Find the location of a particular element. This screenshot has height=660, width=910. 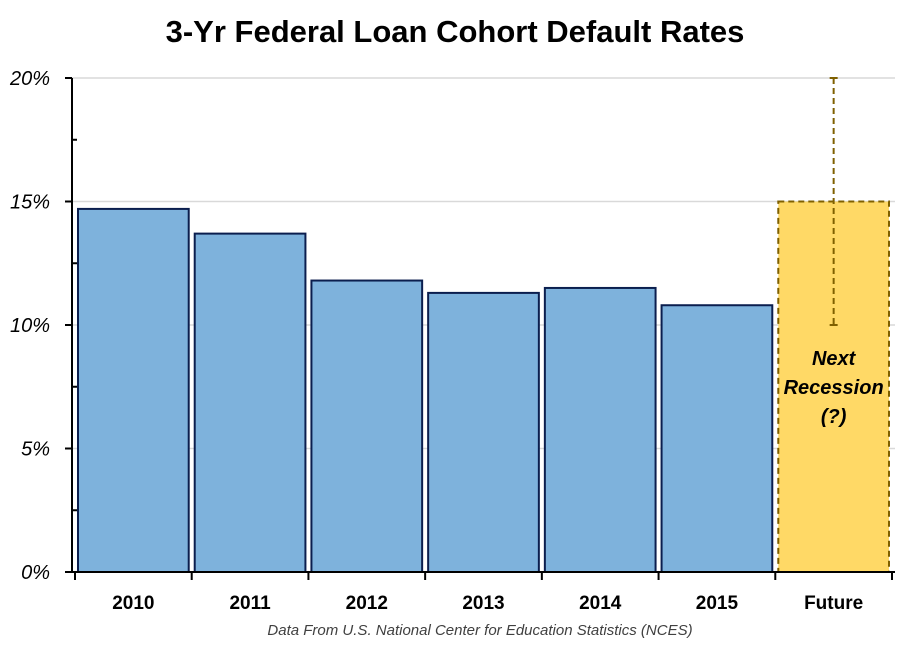

annotation-line: Next is located at coordinates (834, 359).